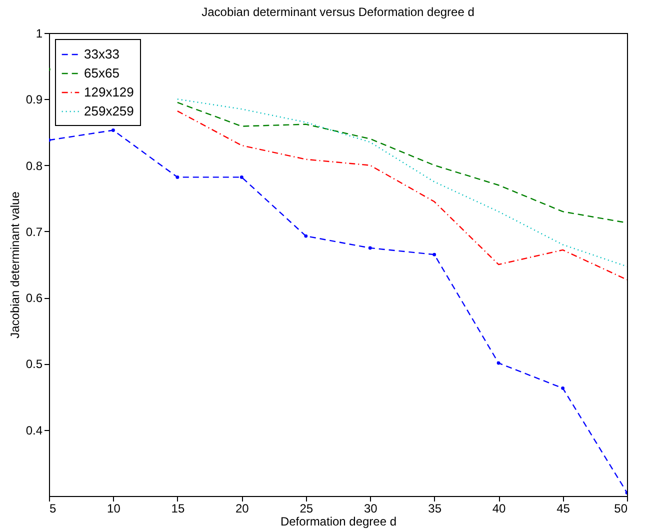 This screenshot has width=647, height=529. I want to click on legend-label: 33x33, so click(102, 54).